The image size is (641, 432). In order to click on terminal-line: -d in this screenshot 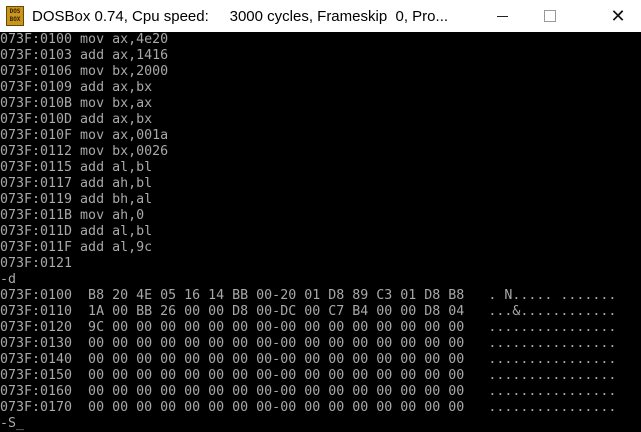, I will do `click(8, 279)`.